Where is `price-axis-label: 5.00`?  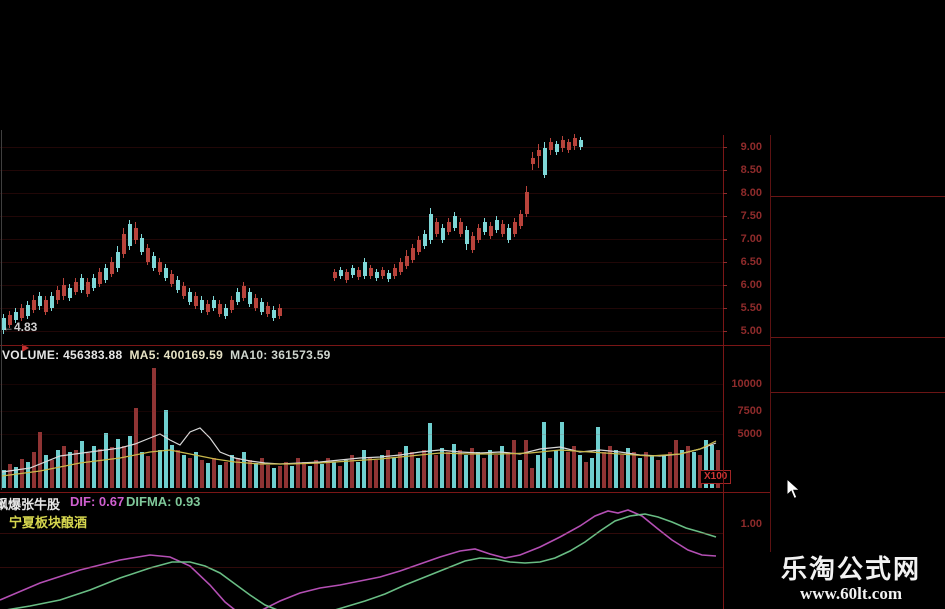
price-axis-label: 5.00 is located at coordinates (751, 331).